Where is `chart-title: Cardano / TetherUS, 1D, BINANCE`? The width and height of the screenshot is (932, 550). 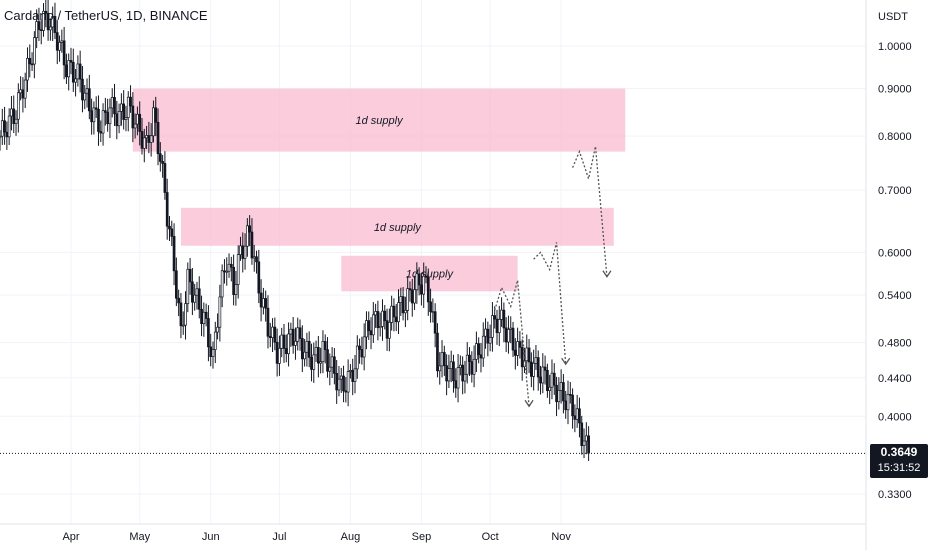 chart-title: Cardano / TetherUS, 1D, BINANCE is located at coordinates (106, 15).